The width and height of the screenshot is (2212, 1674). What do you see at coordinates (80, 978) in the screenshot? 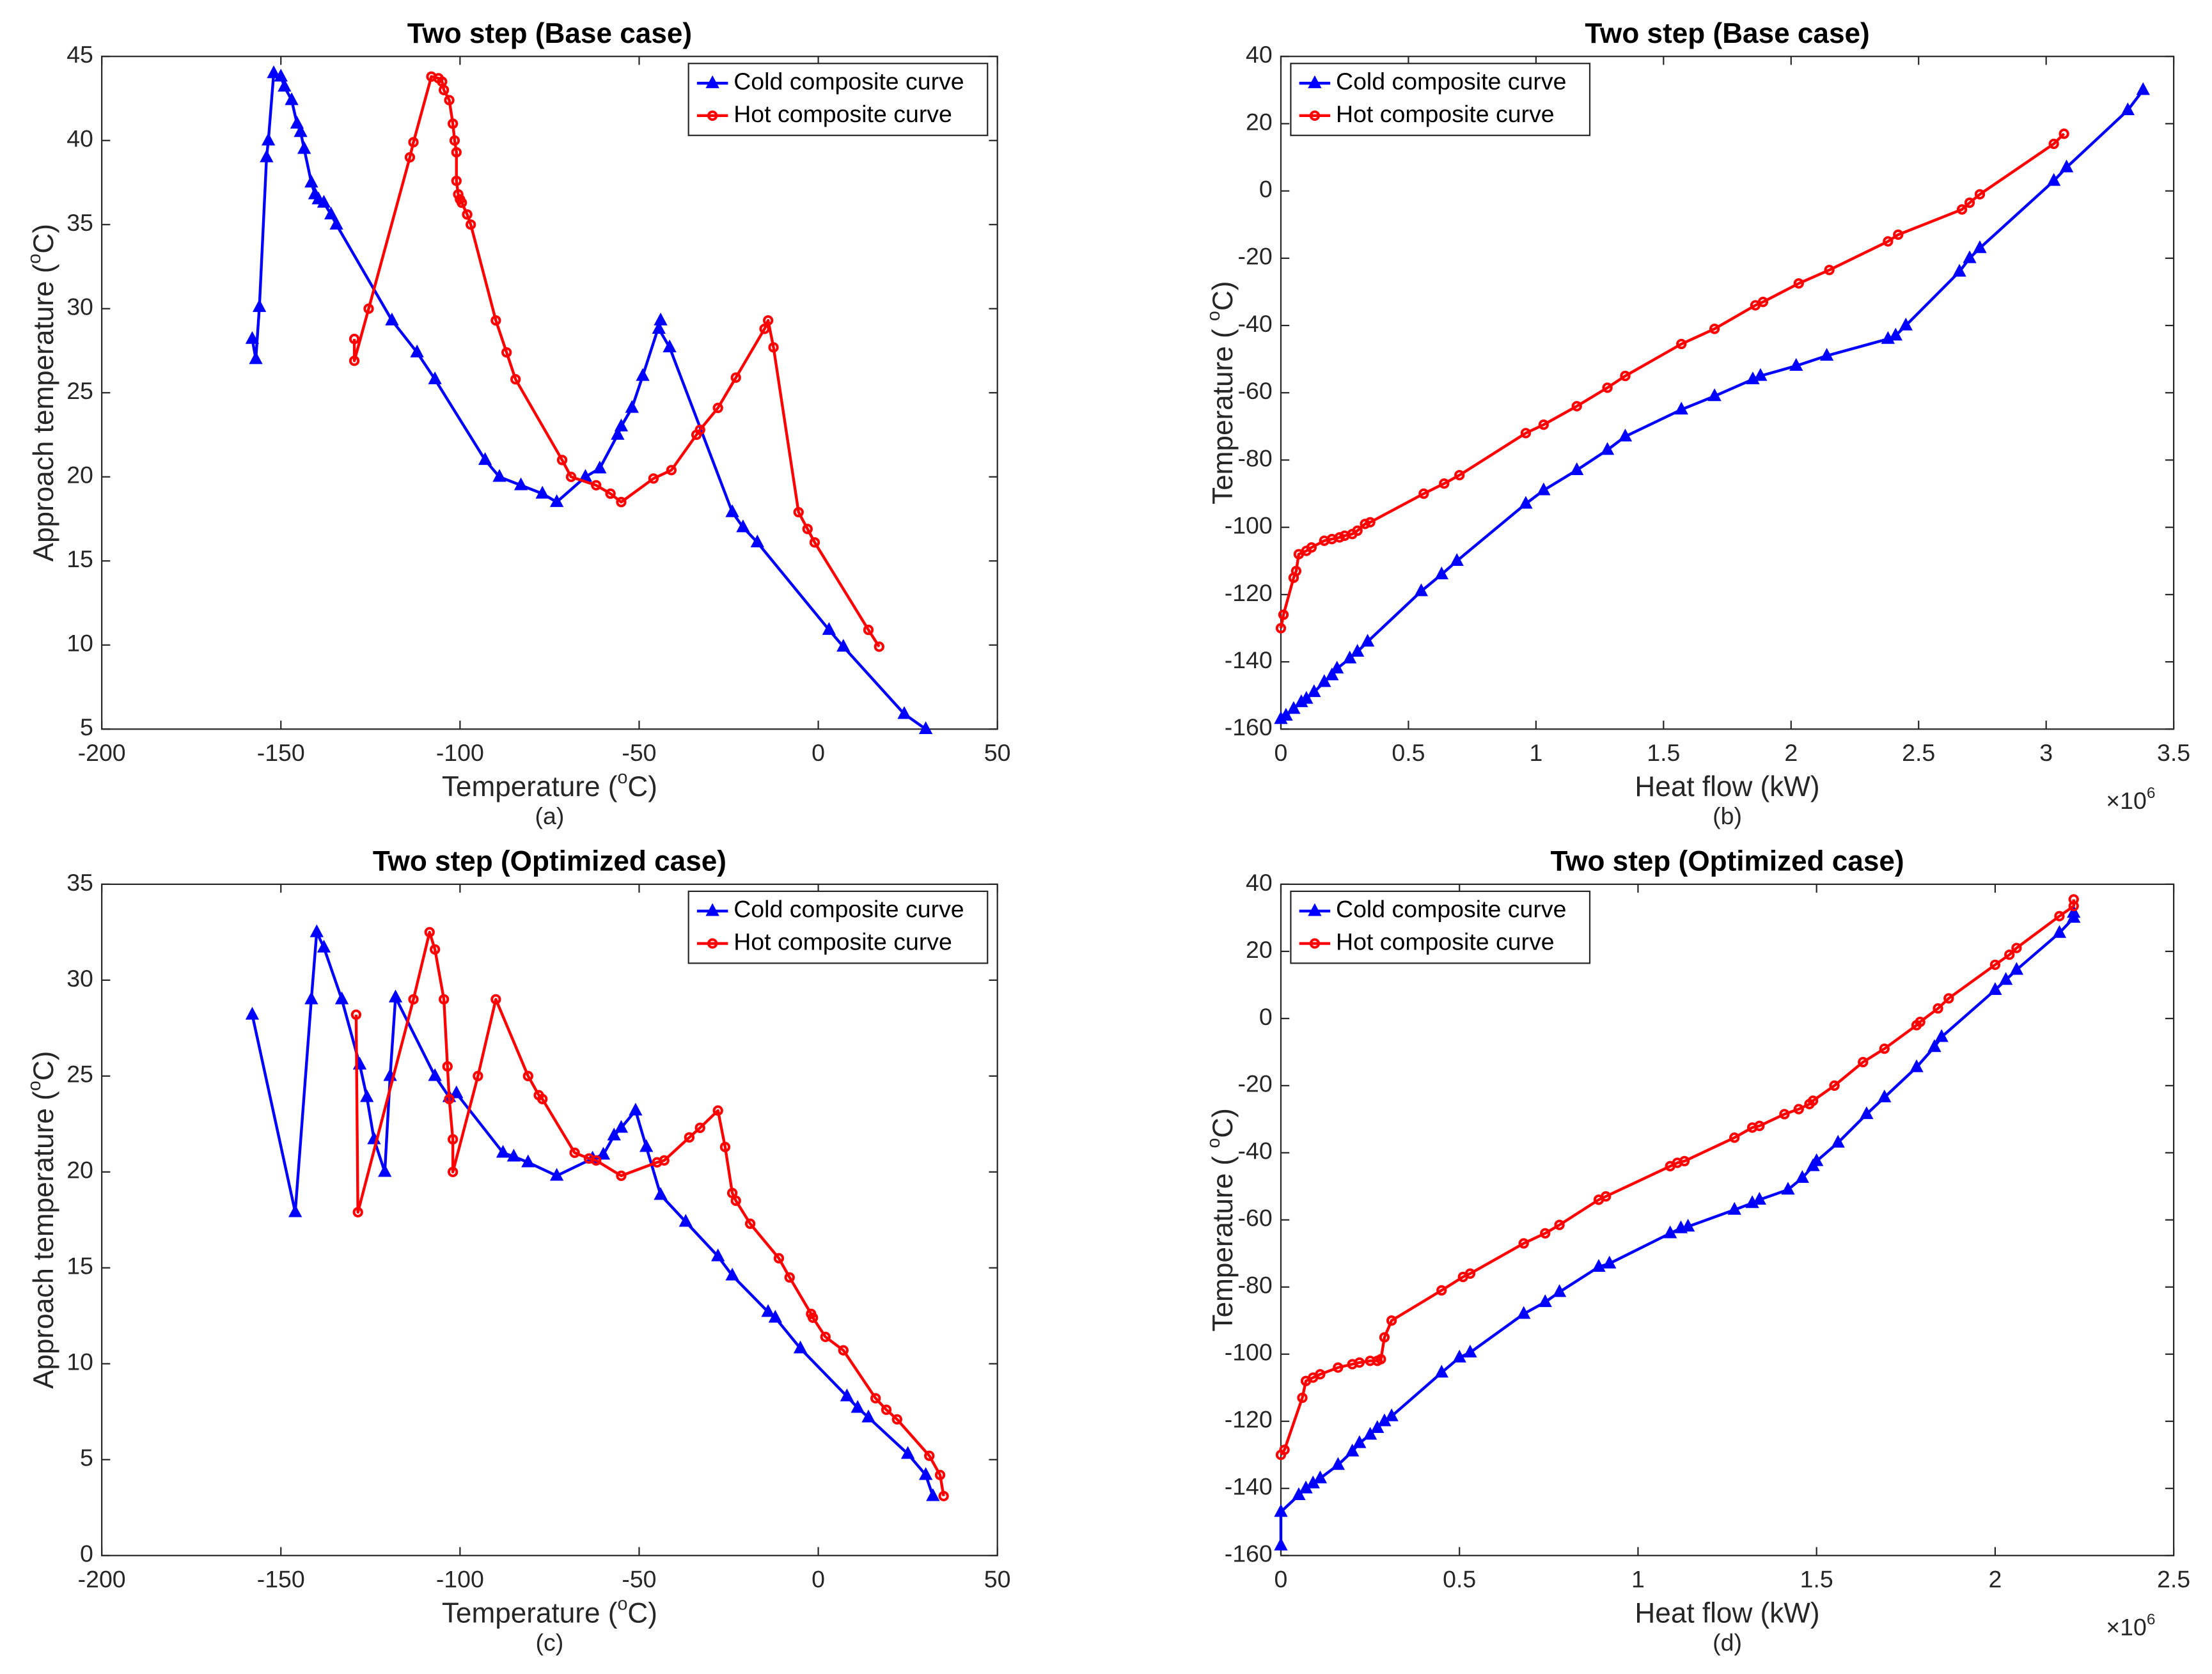
I see `y-tick-label: 30` at bounding box center [80, 978].